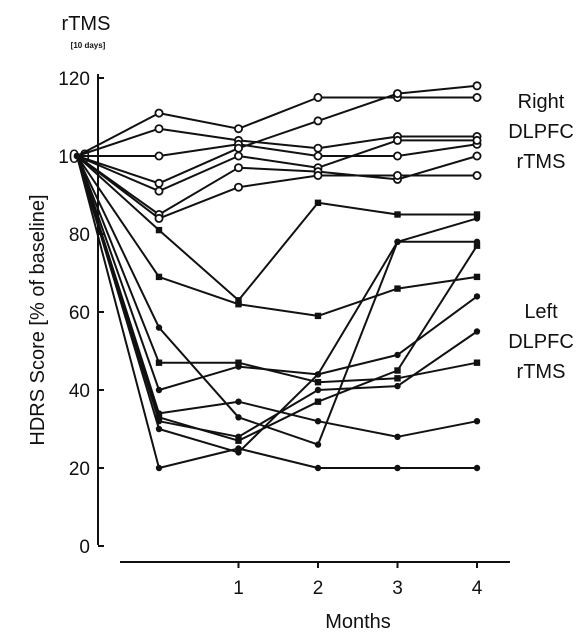 The image size is (586, 638). I want to click on right-group-label-line-2: DLPFC, so click(541, 132).